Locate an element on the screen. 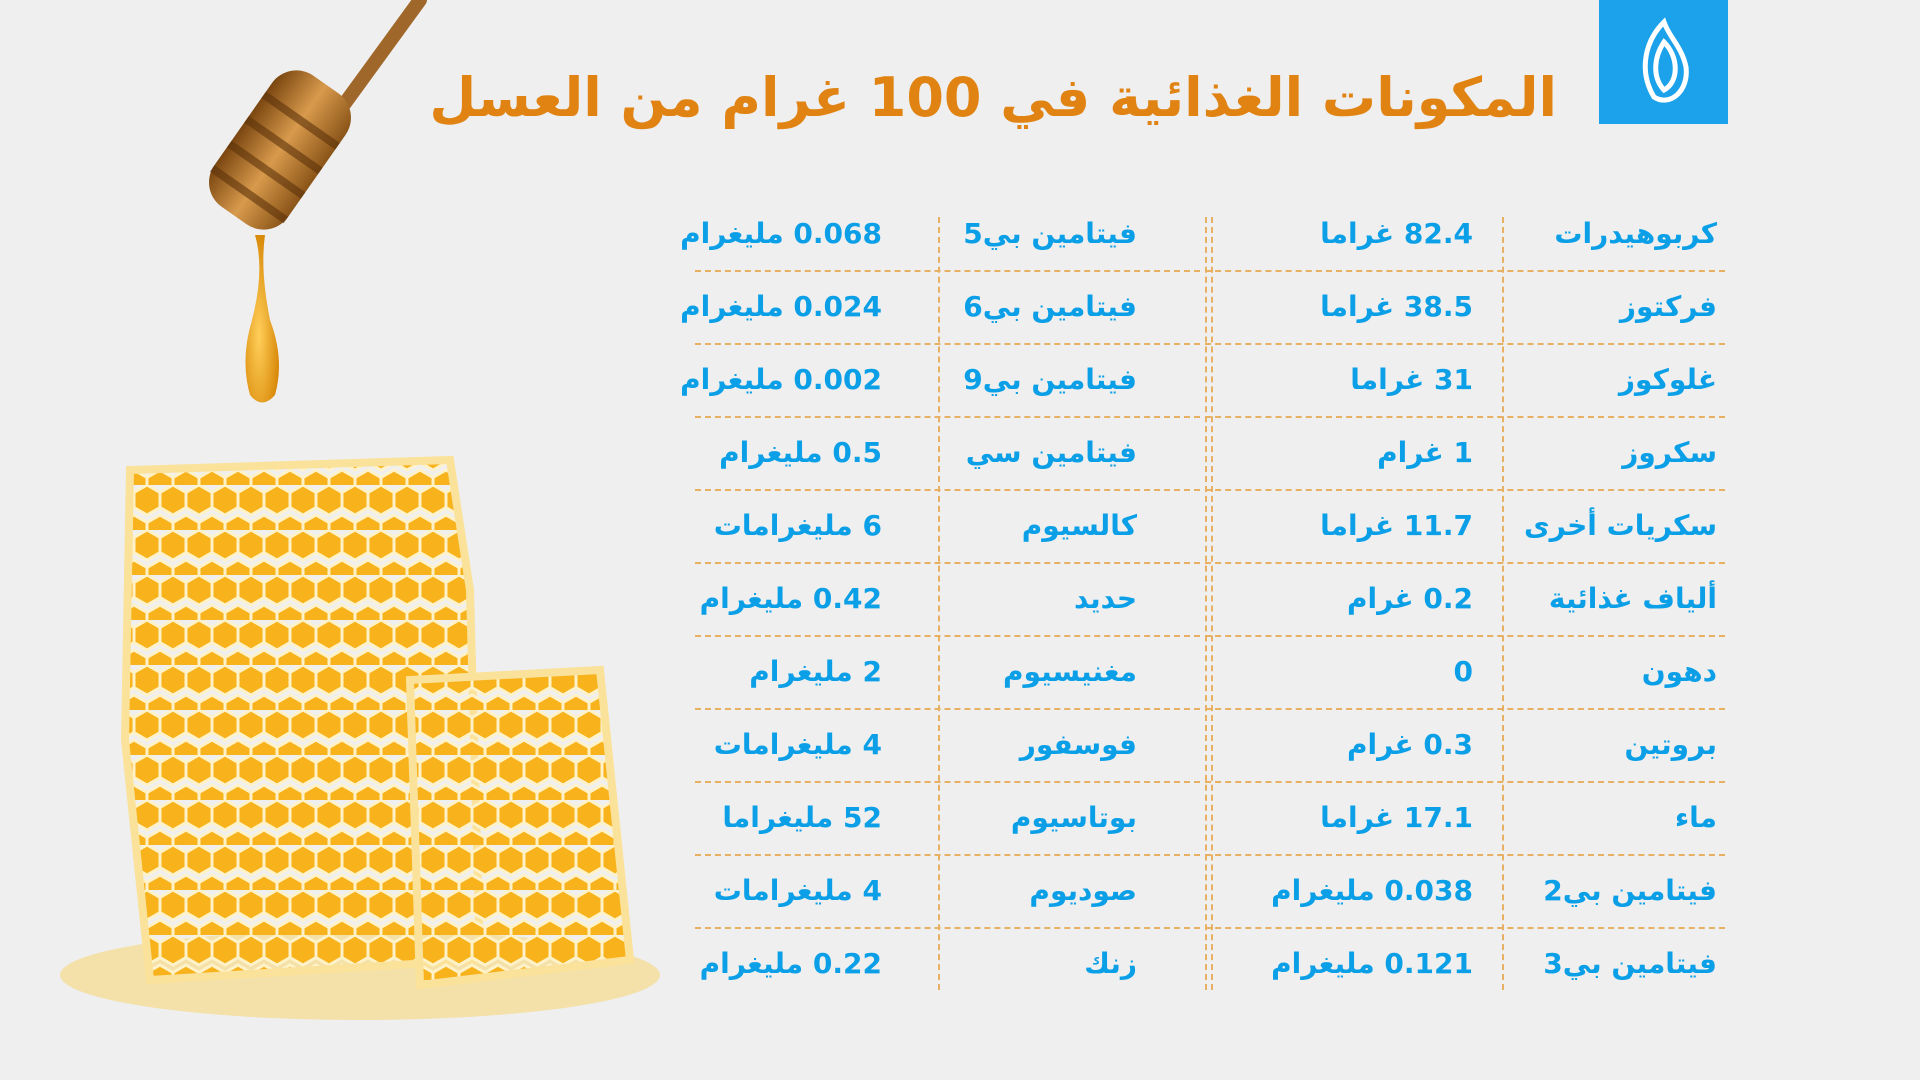  table-row: فيتامين بي5 0.068 مليغرام is located at coordinates (940, 234).